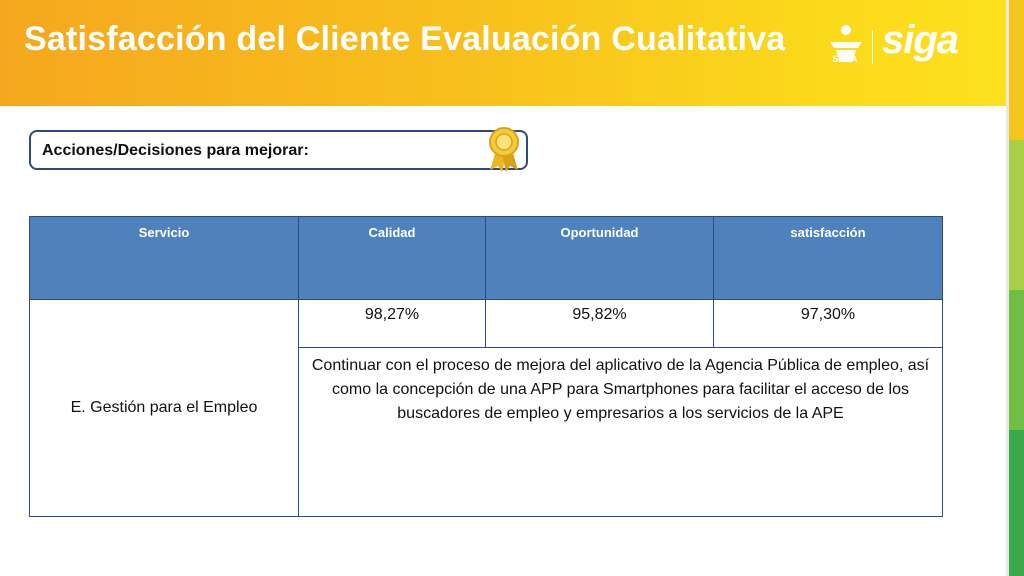 This screenshot has width=1024, height=576. Describe the element at coordinates (599, 258) in the screenshot. I see `header-oportunidad: Oportunidad` at that location.